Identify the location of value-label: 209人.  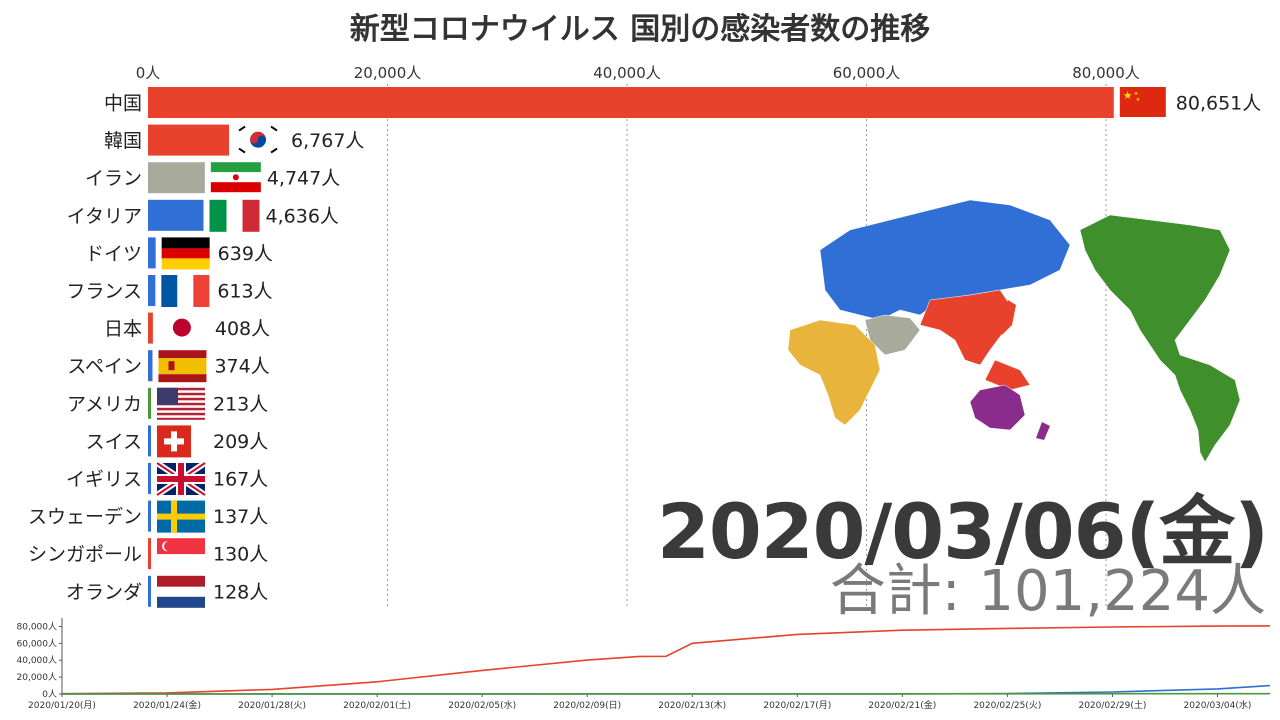
(240, 442).